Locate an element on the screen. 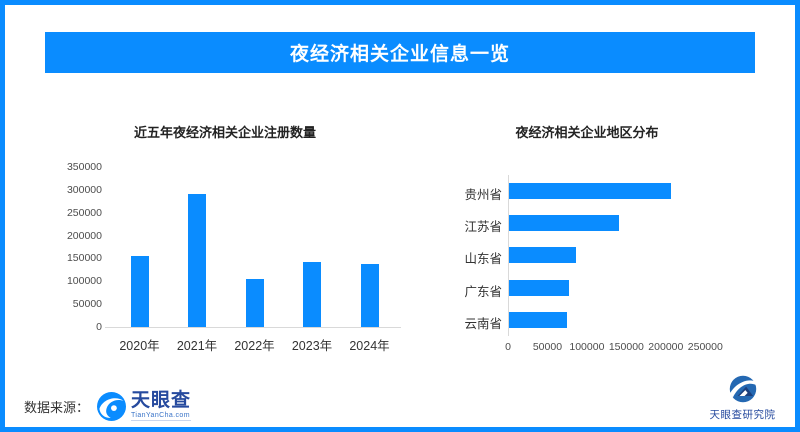 The height and width of the screenshot is (432, 800). bar-云南省 is located at coordinates (538, 319).